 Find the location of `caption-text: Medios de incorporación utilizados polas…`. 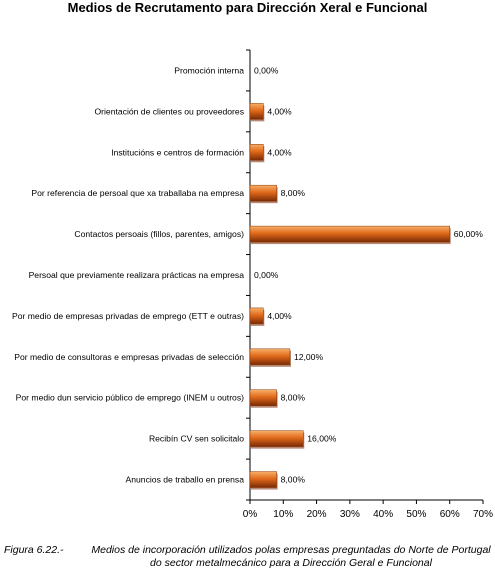

caption-text: Medios de incorporación utilizados polas… is located at coordinates (291, 556).